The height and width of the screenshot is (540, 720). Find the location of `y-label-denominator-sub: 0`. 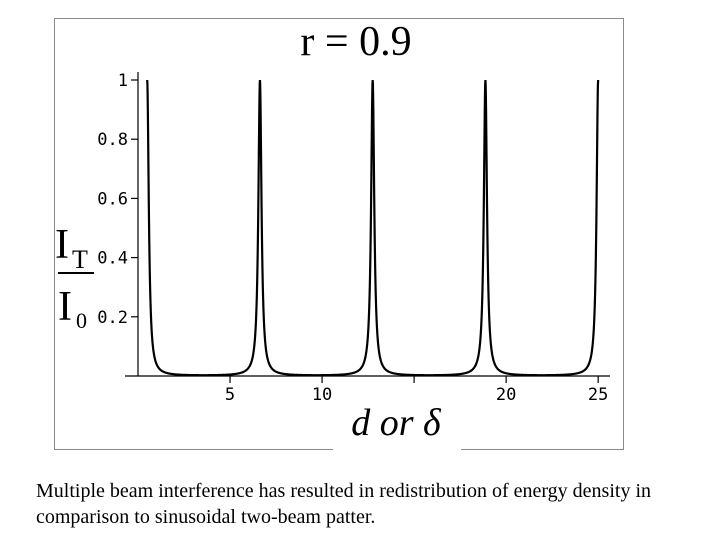

y-label-denominator-sub: 0 is located at coordinates (81, 320).